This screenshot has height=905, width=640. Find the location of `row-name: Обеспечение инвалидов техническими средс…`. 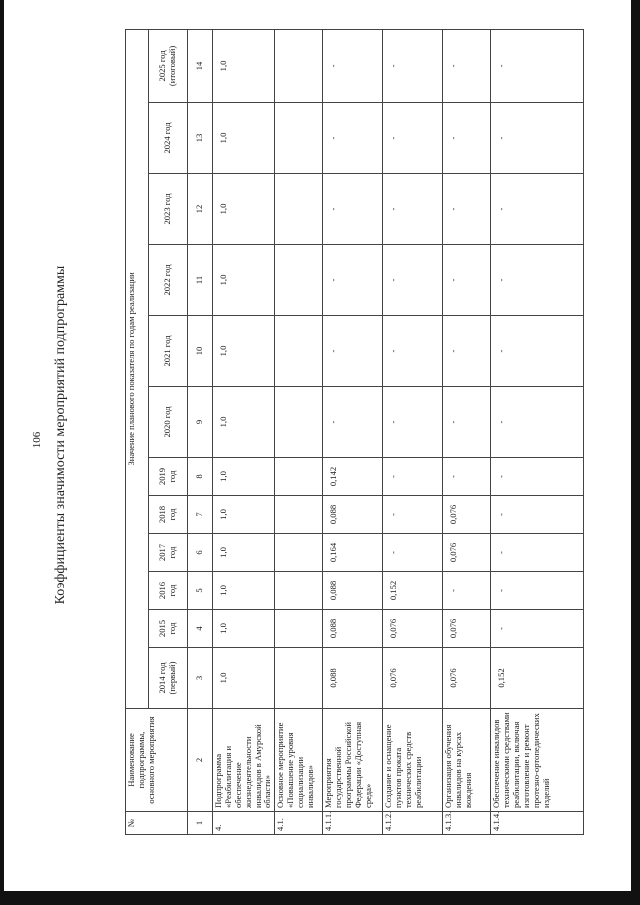

row-name: Обеспечение инвалидов техническими средс… is located at coordinates (537, 760).